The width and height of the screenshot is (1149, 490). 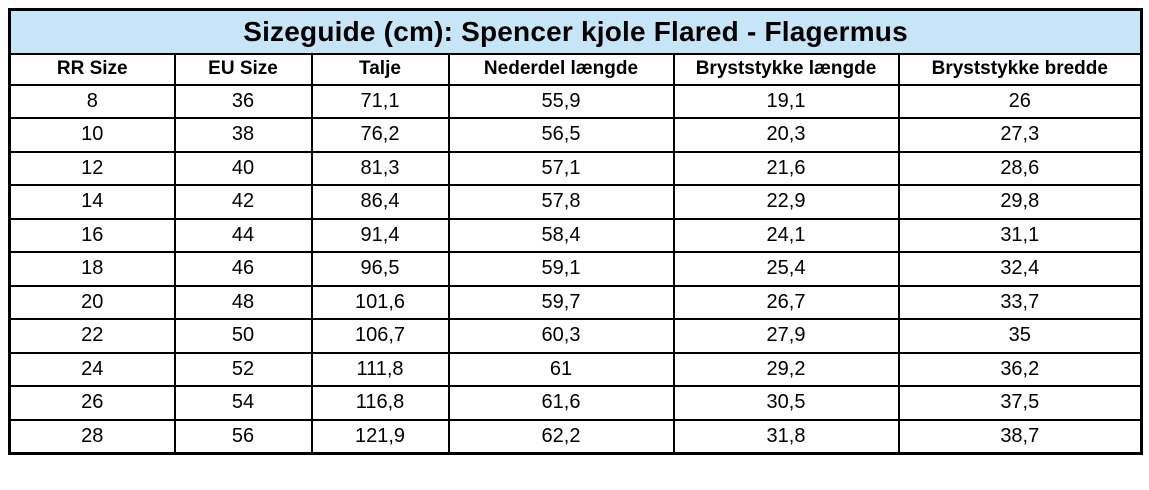 I want to click on table-cell: 21,6, so click(x=786, y=168).